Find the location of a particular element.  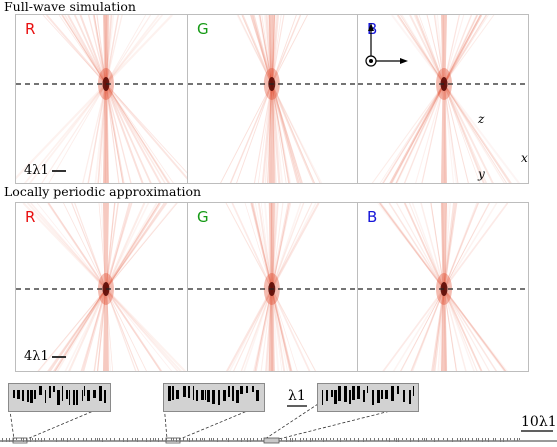

axis-label-z: z is located at coordinates (481, 119).